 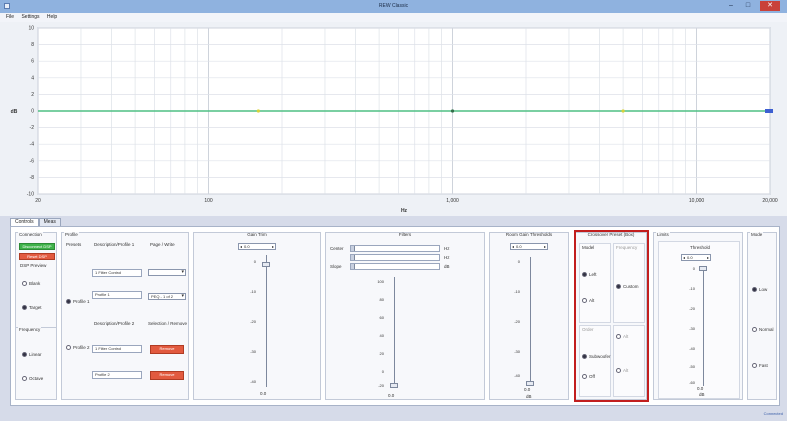 I want to click on remove-button-1: Remove, so click(x=167, y=349).